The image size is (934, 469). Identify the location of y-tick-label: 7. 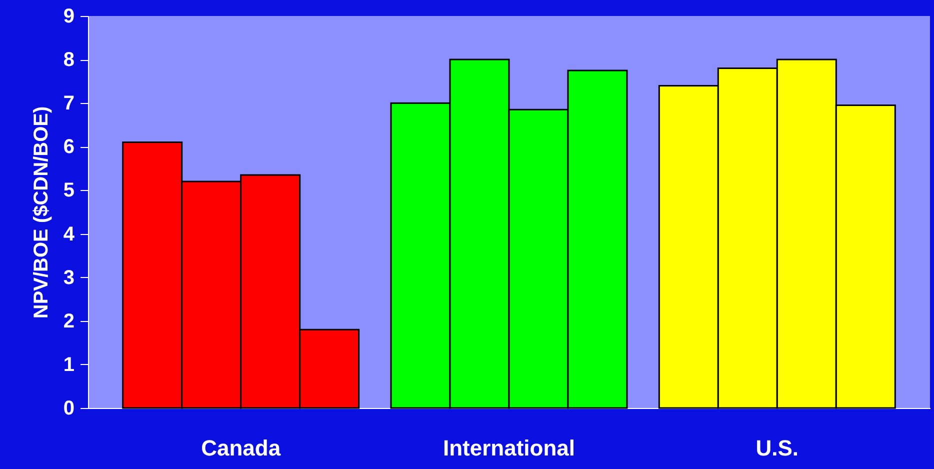
(68, 103).